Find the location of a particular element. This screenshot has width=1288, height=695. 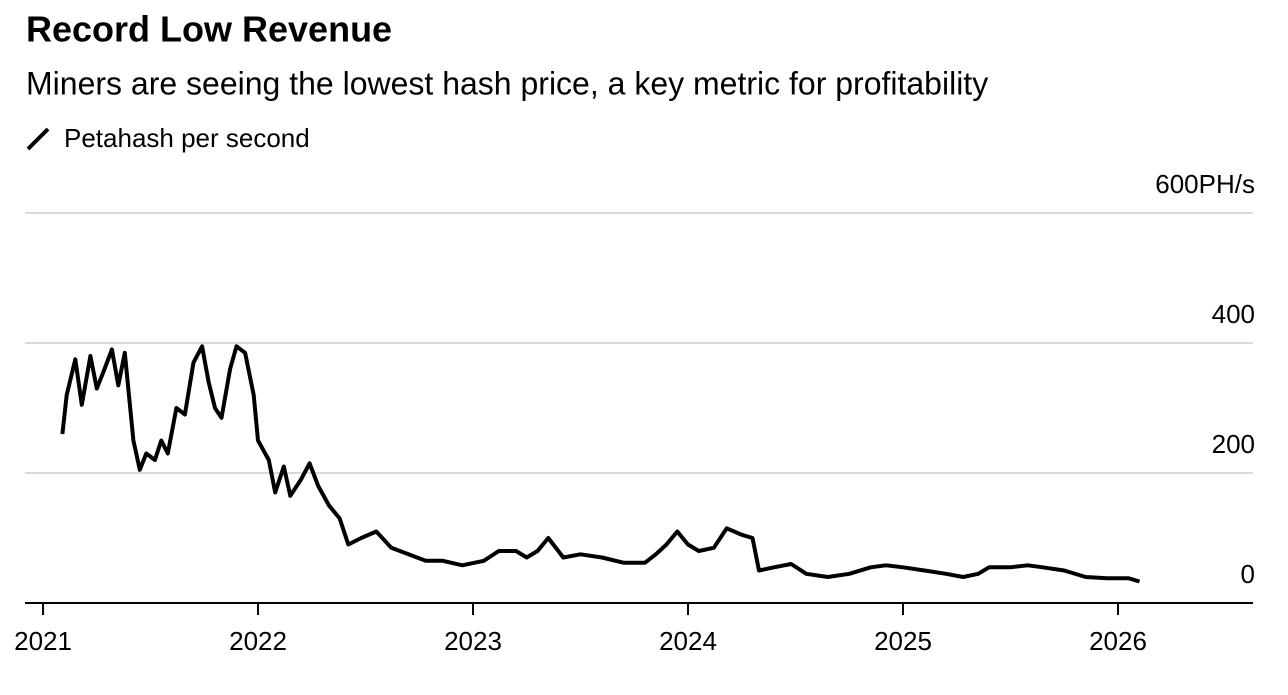

x-tick-label: 2023 is located at coordinates (473, 641).